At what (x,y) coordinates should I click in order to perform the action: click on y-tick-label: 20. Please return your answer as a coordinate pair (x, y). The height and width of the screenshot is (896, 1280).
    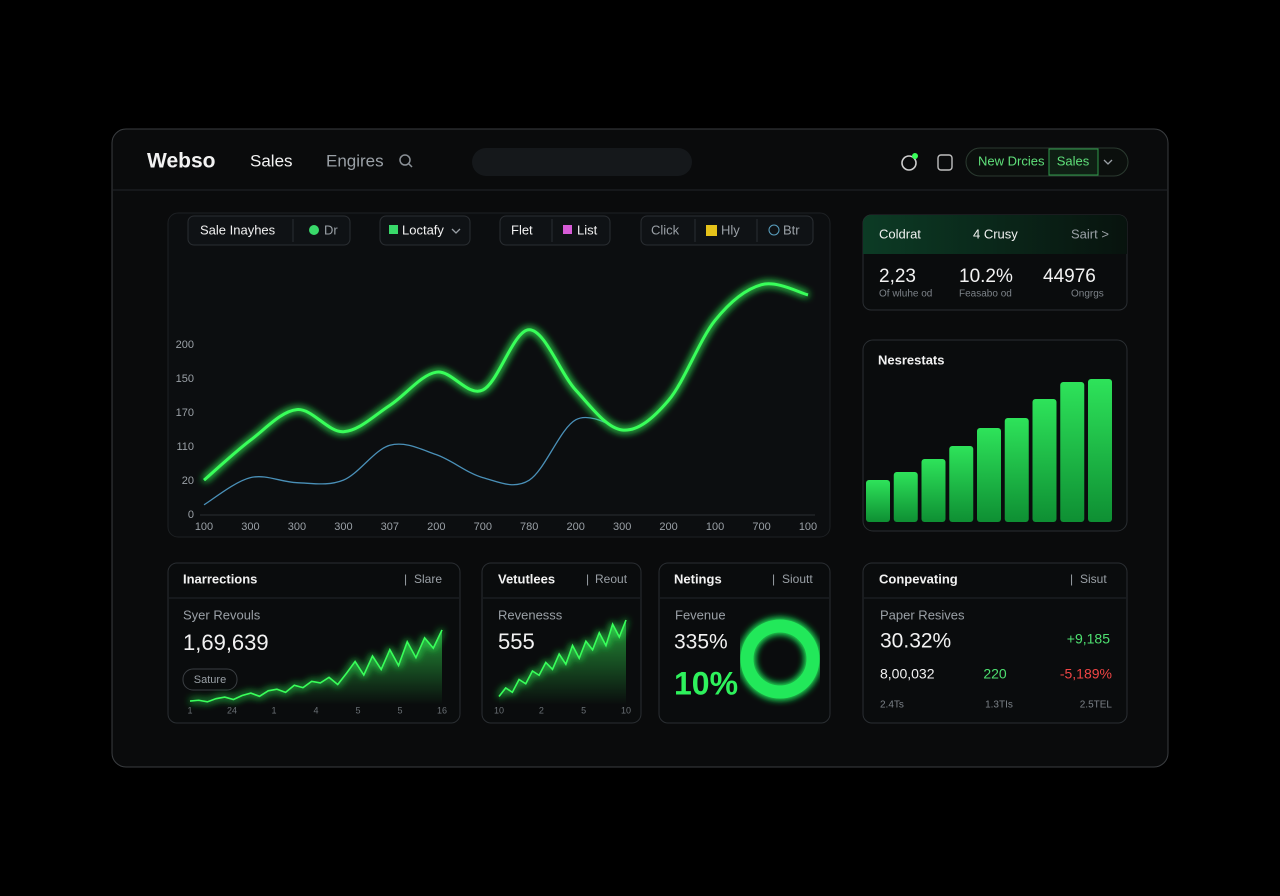
    Looking at the image, I should click on (188, 481).